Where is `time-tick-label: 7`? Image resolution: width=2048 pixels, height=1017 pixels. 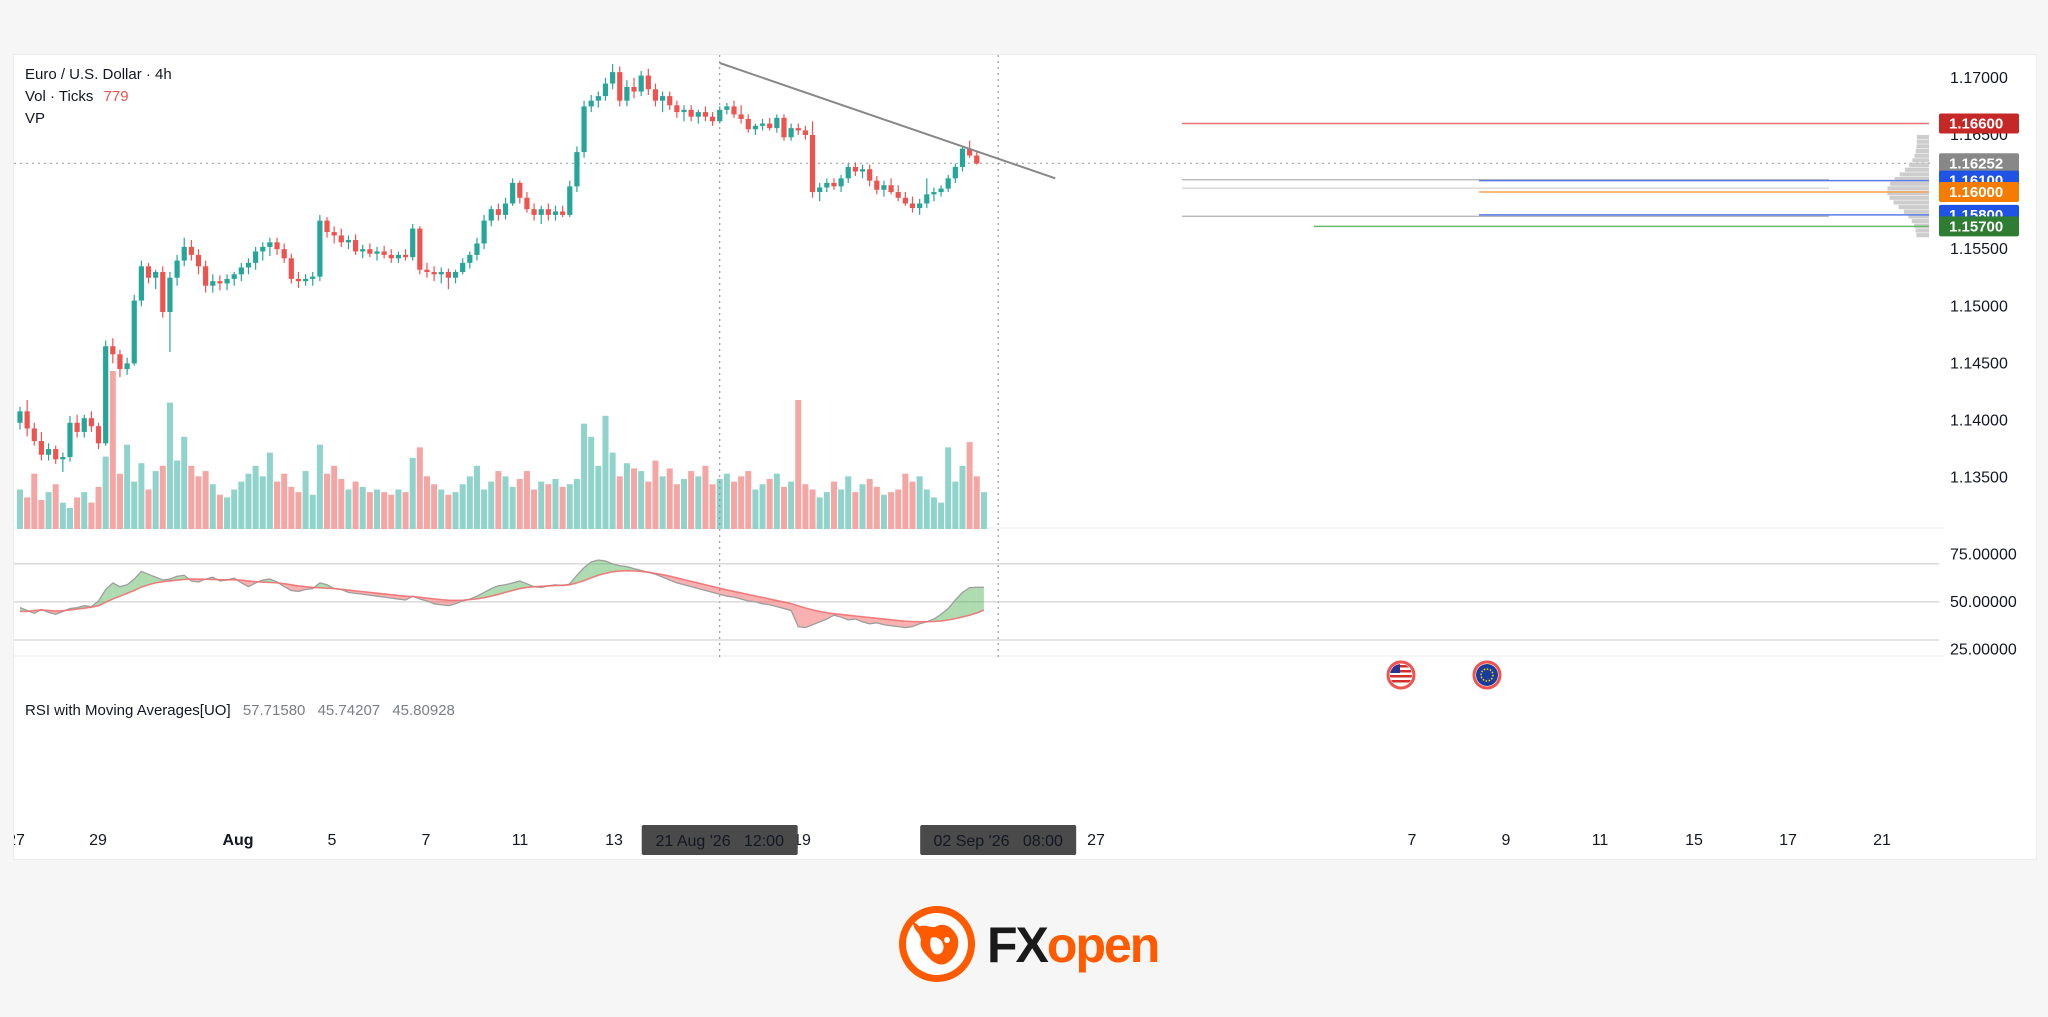 time-tick-label: 7 is located at coordinates (1412, 840).